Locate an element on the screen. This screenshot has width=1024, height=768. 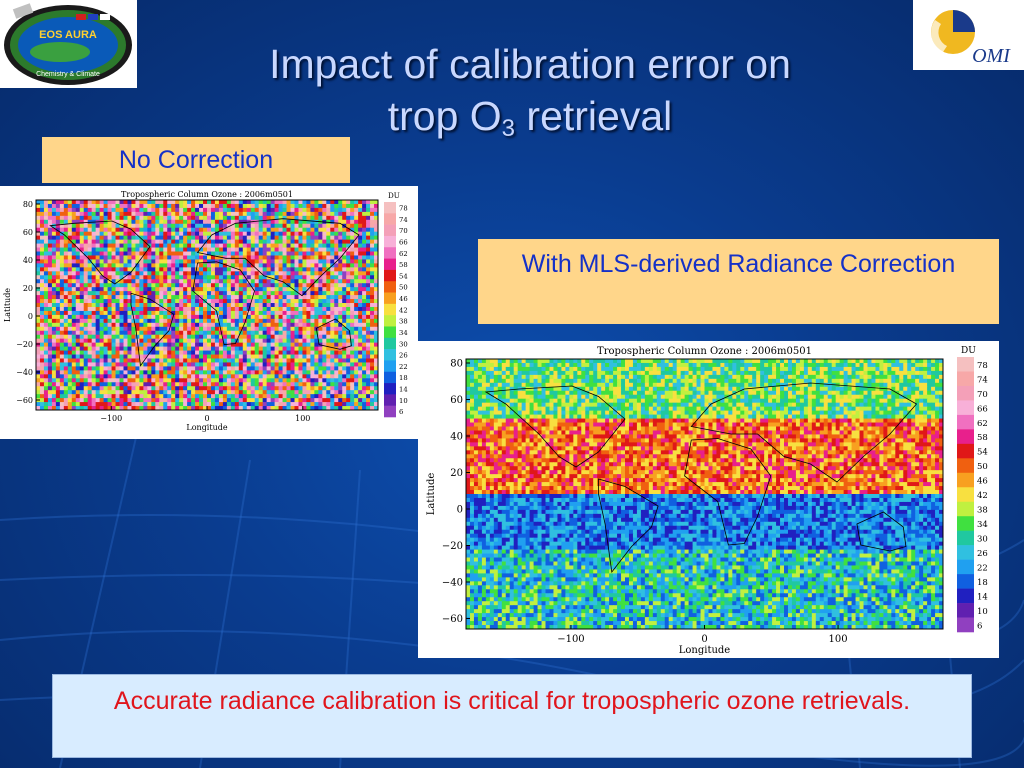
svg-text: Chemistry & Climate is located at coordinates (68, 74).